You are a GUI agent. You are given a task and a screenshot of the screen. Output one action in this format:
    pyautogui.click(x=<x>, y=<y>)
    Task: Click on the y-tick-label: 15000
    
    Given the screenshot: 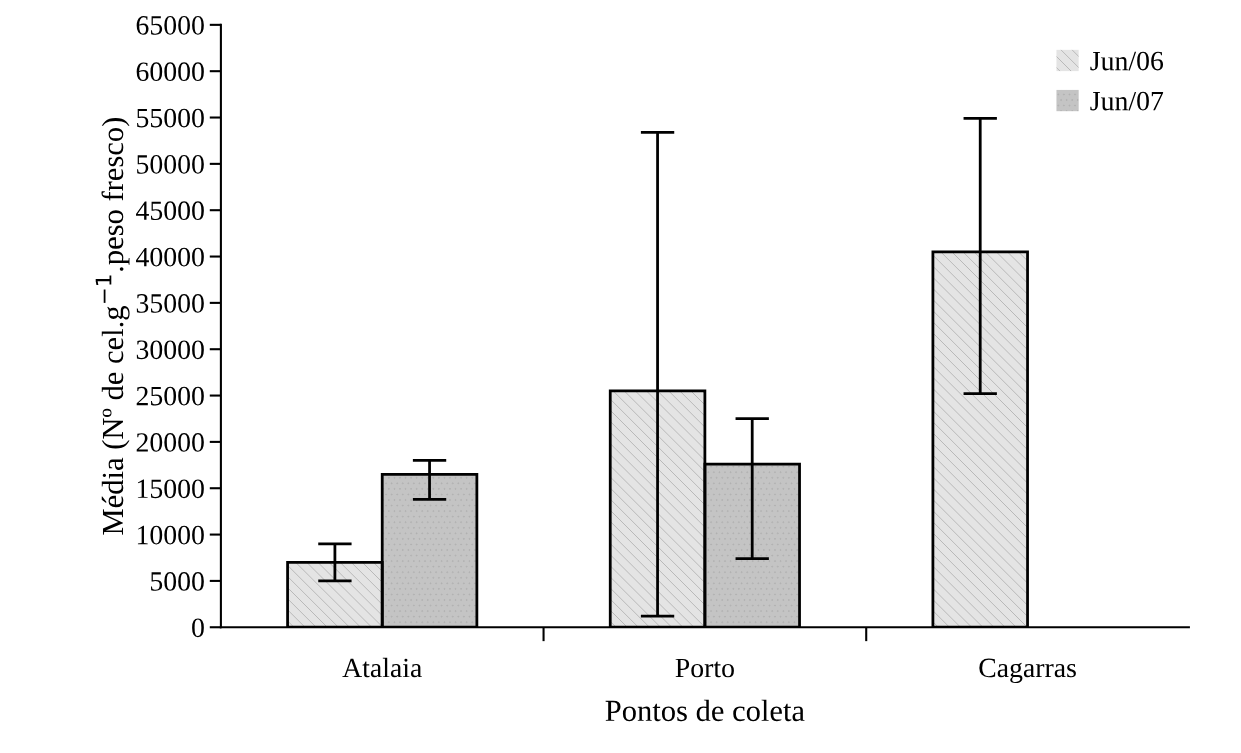 What is the action you would take?
    pyautogui.click(x=170, y=489)
    